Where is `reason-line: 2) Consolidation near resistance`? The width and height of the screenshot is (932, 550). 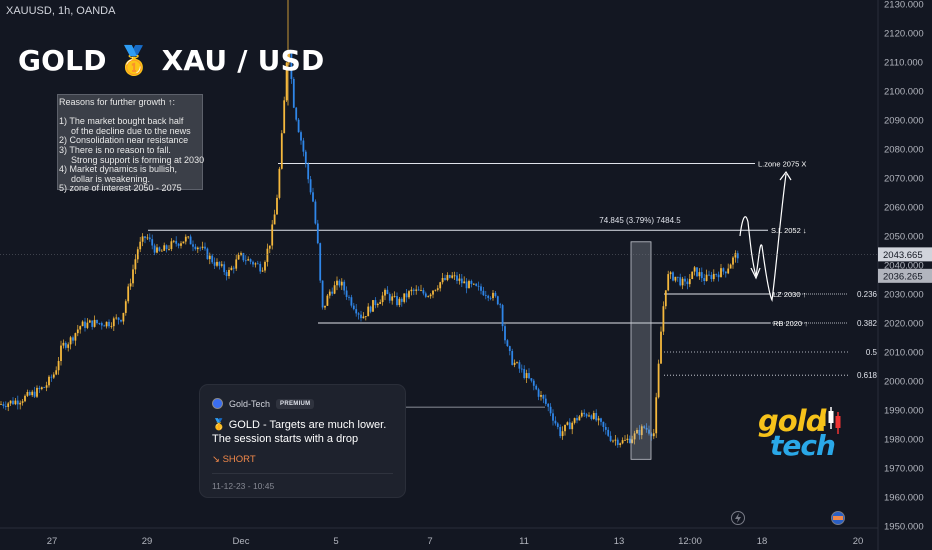 reason-line: 2) Consolidation near resistance is located at coordinates (124, 140).